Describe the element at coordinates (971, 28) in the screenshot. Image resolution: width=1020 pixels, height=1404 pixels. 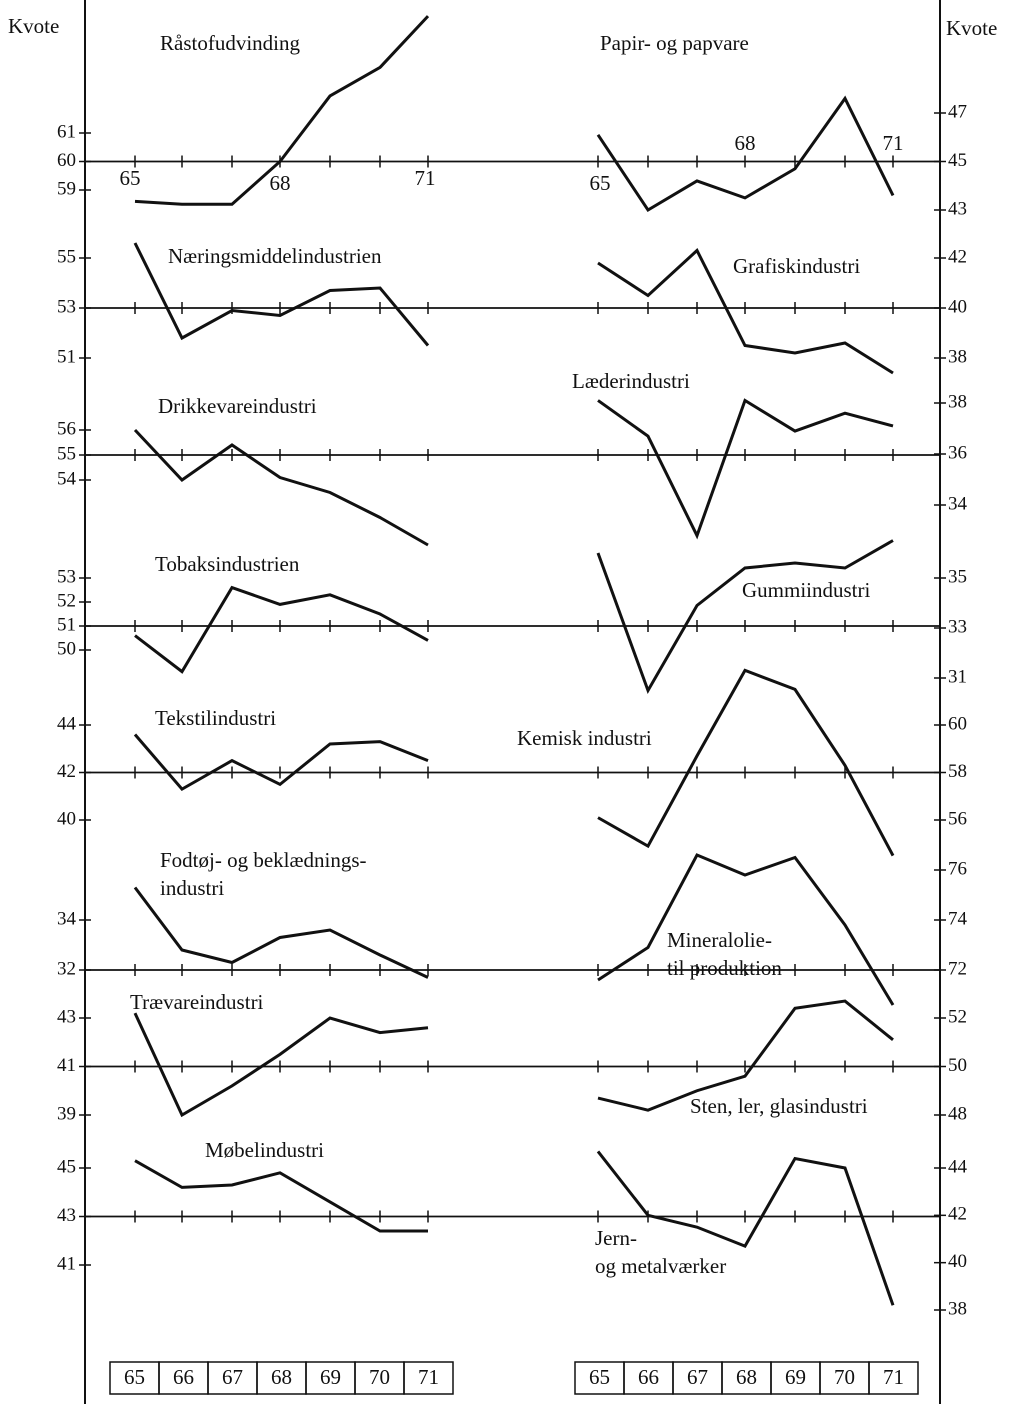
I see `right-axis-label: Kvote` at that location.